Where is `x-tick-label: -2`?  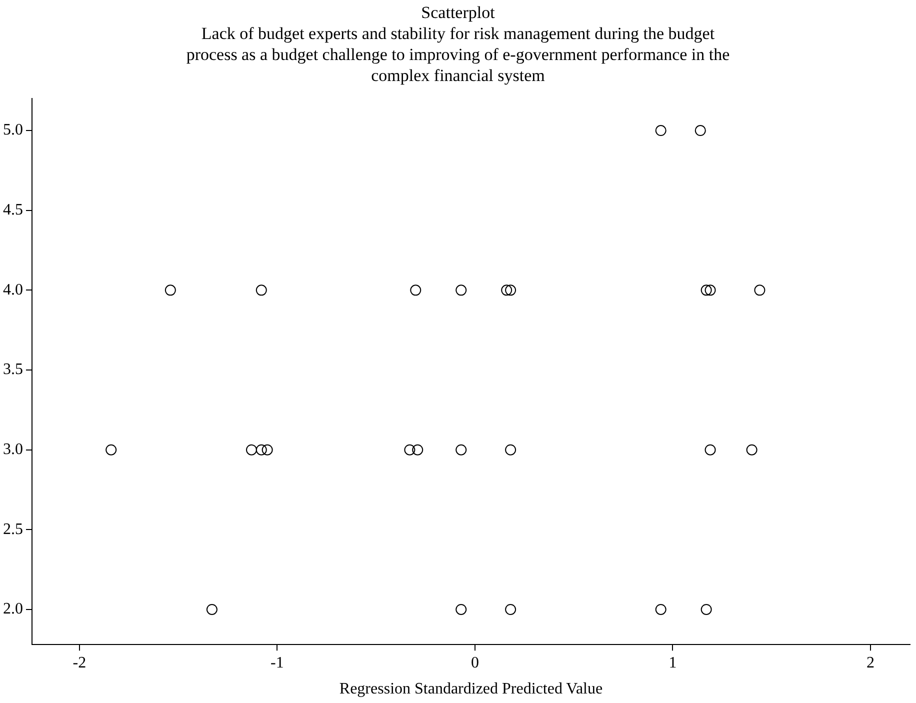 x-tick-label: -2 is located at coordinates (79, 663).